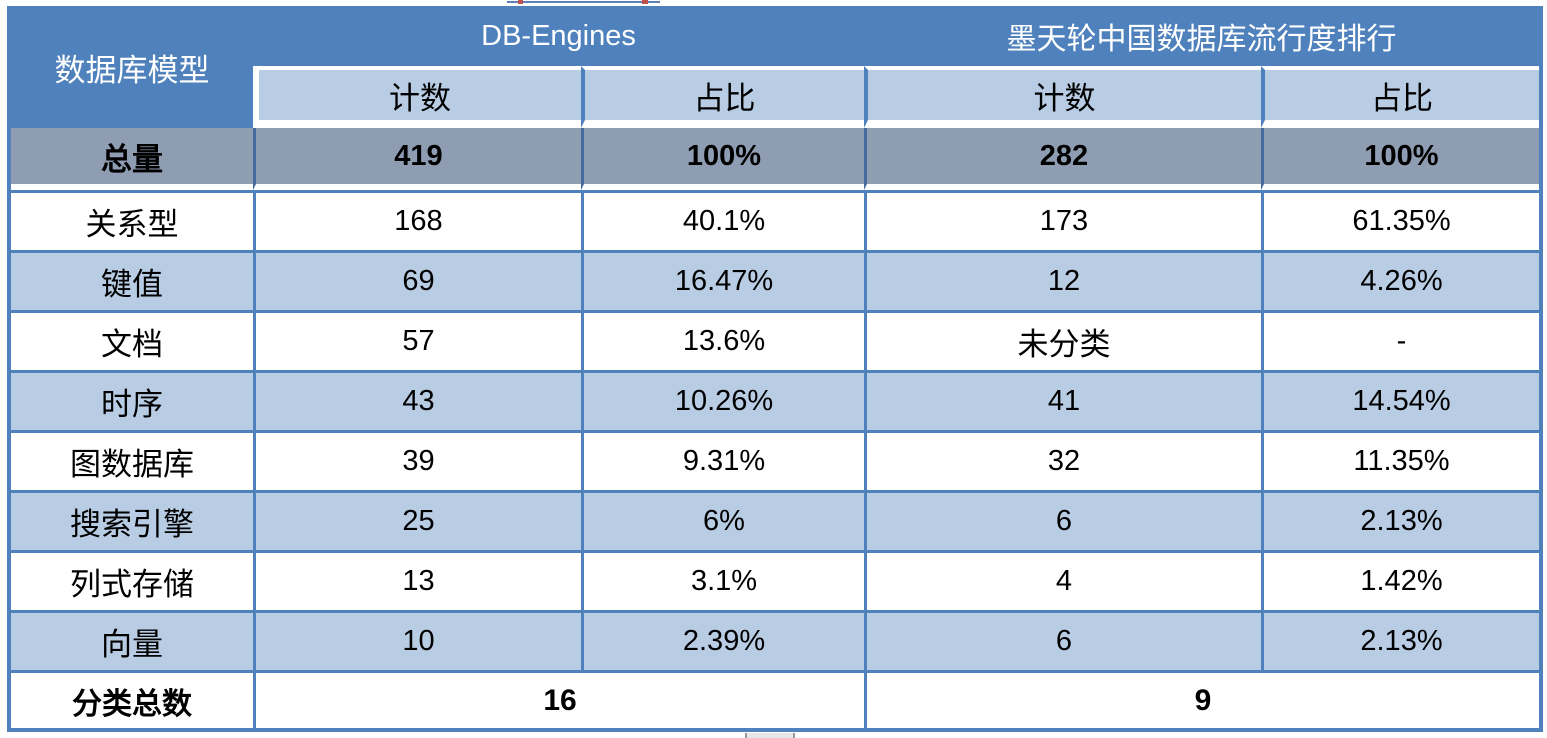 This screenshot has width=1547, height=738. Describe the element at coordinates (558, 699) in the screenshot. I see `footer-de-total: 16` at that location.